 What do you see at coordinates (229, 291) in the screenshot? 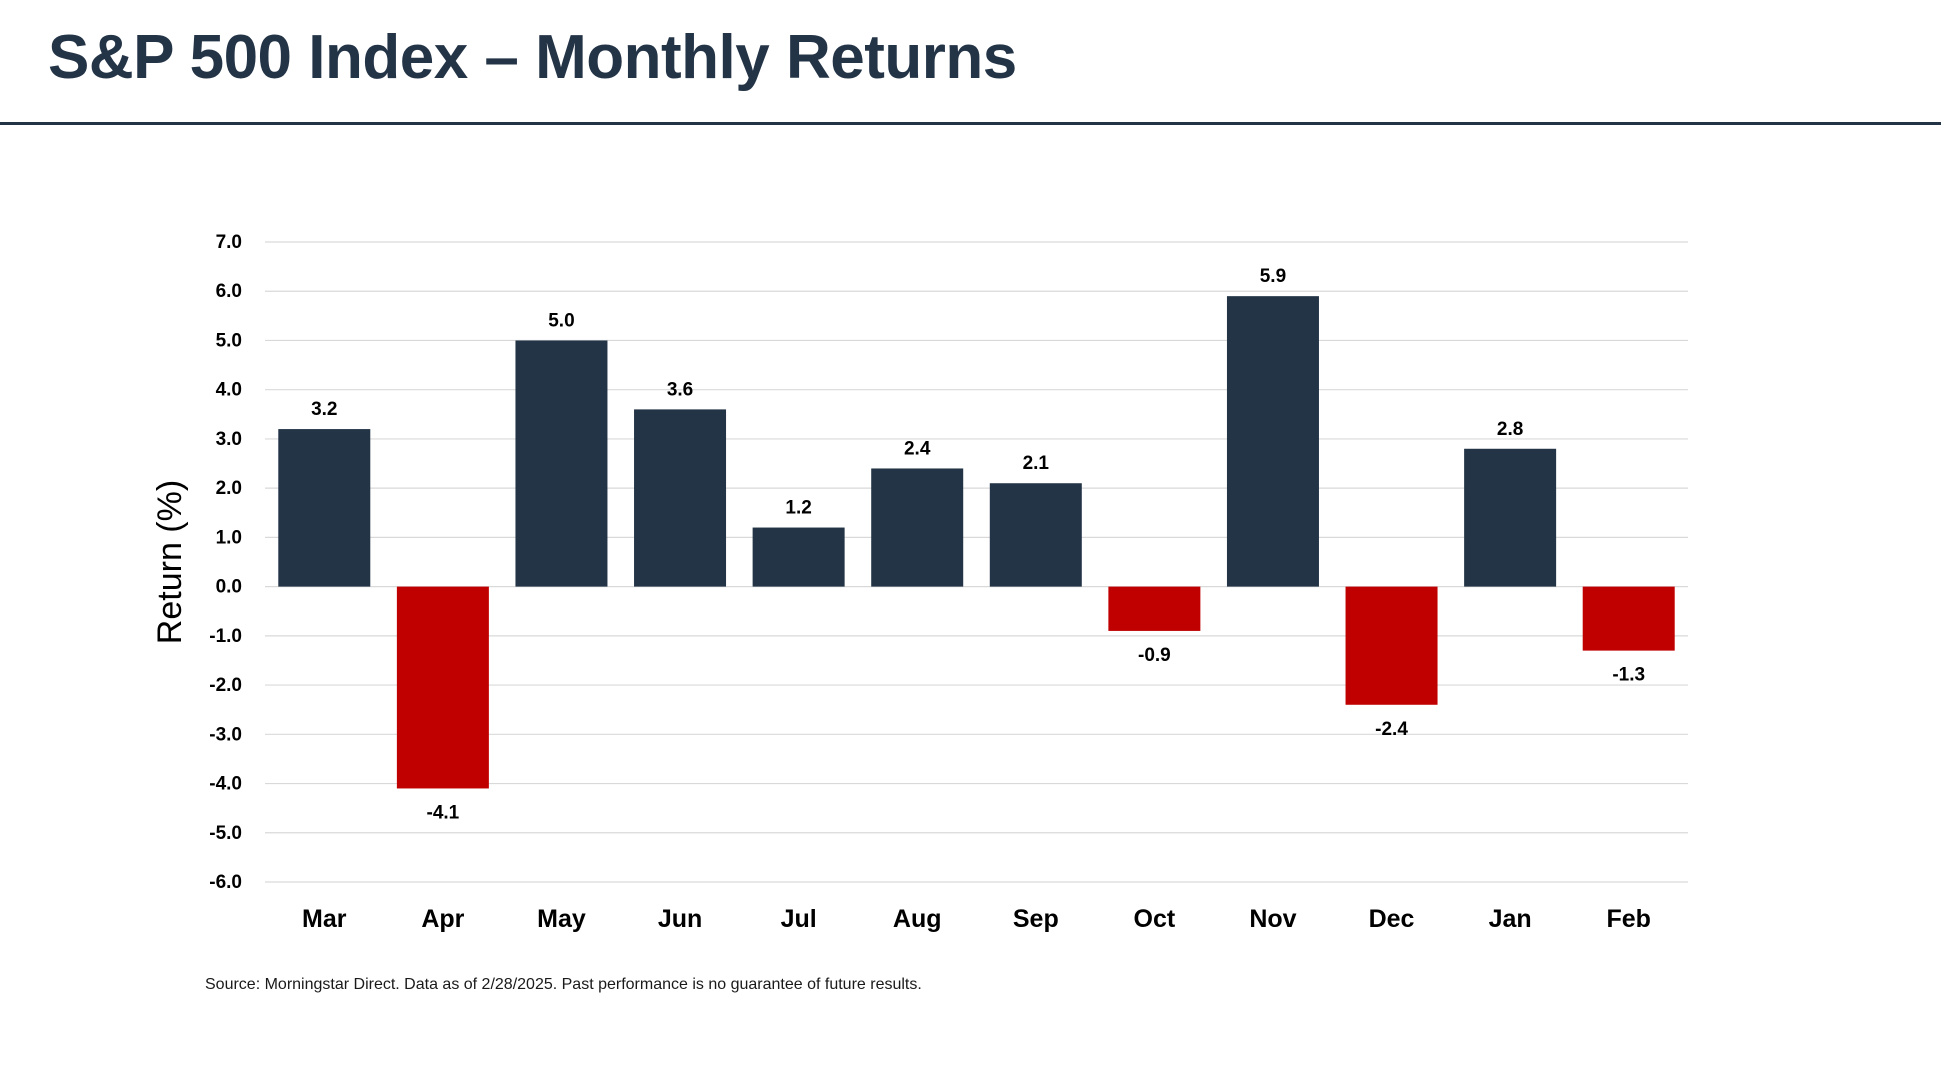
I see `y-tick-label: 6.0` at bounding box center [229, 291].